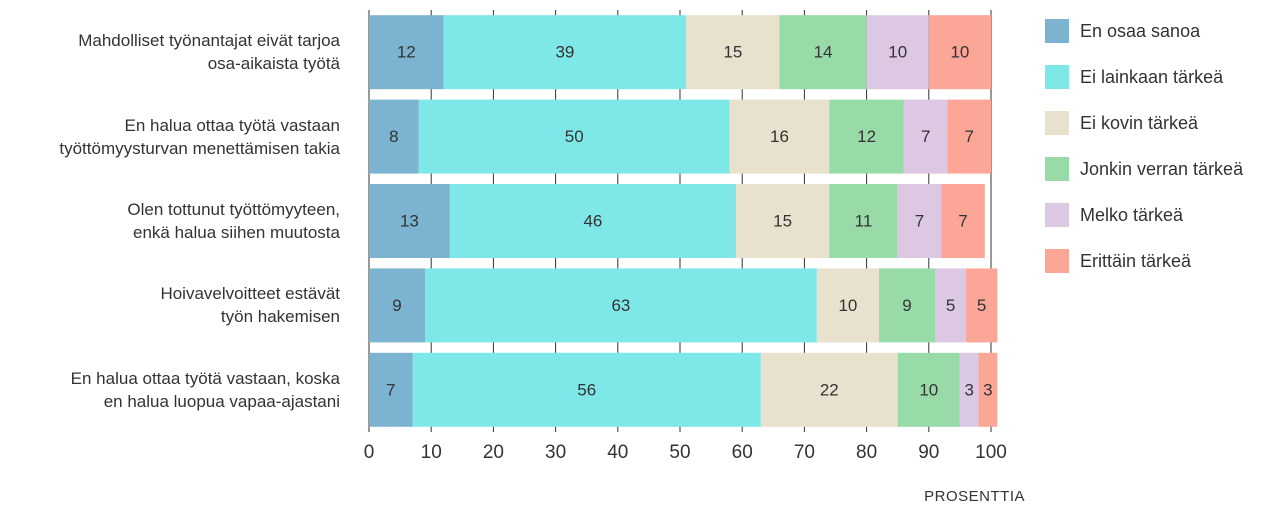 The height and width of the screenshot is (506, 1274). What do you see at coordinates (991, 452) in the screenshot?
I see `x-tick-label: 100` at bounding box center [991, 452].